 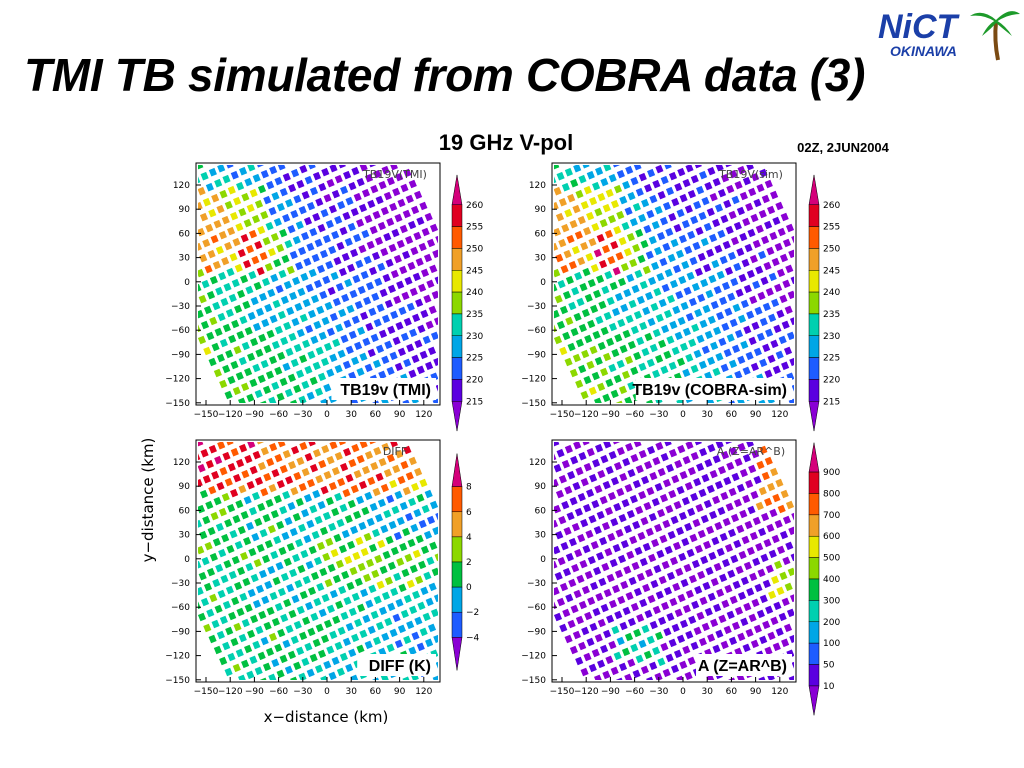 I want to click on x-tick-label: −60, so click(x=634, y=415).